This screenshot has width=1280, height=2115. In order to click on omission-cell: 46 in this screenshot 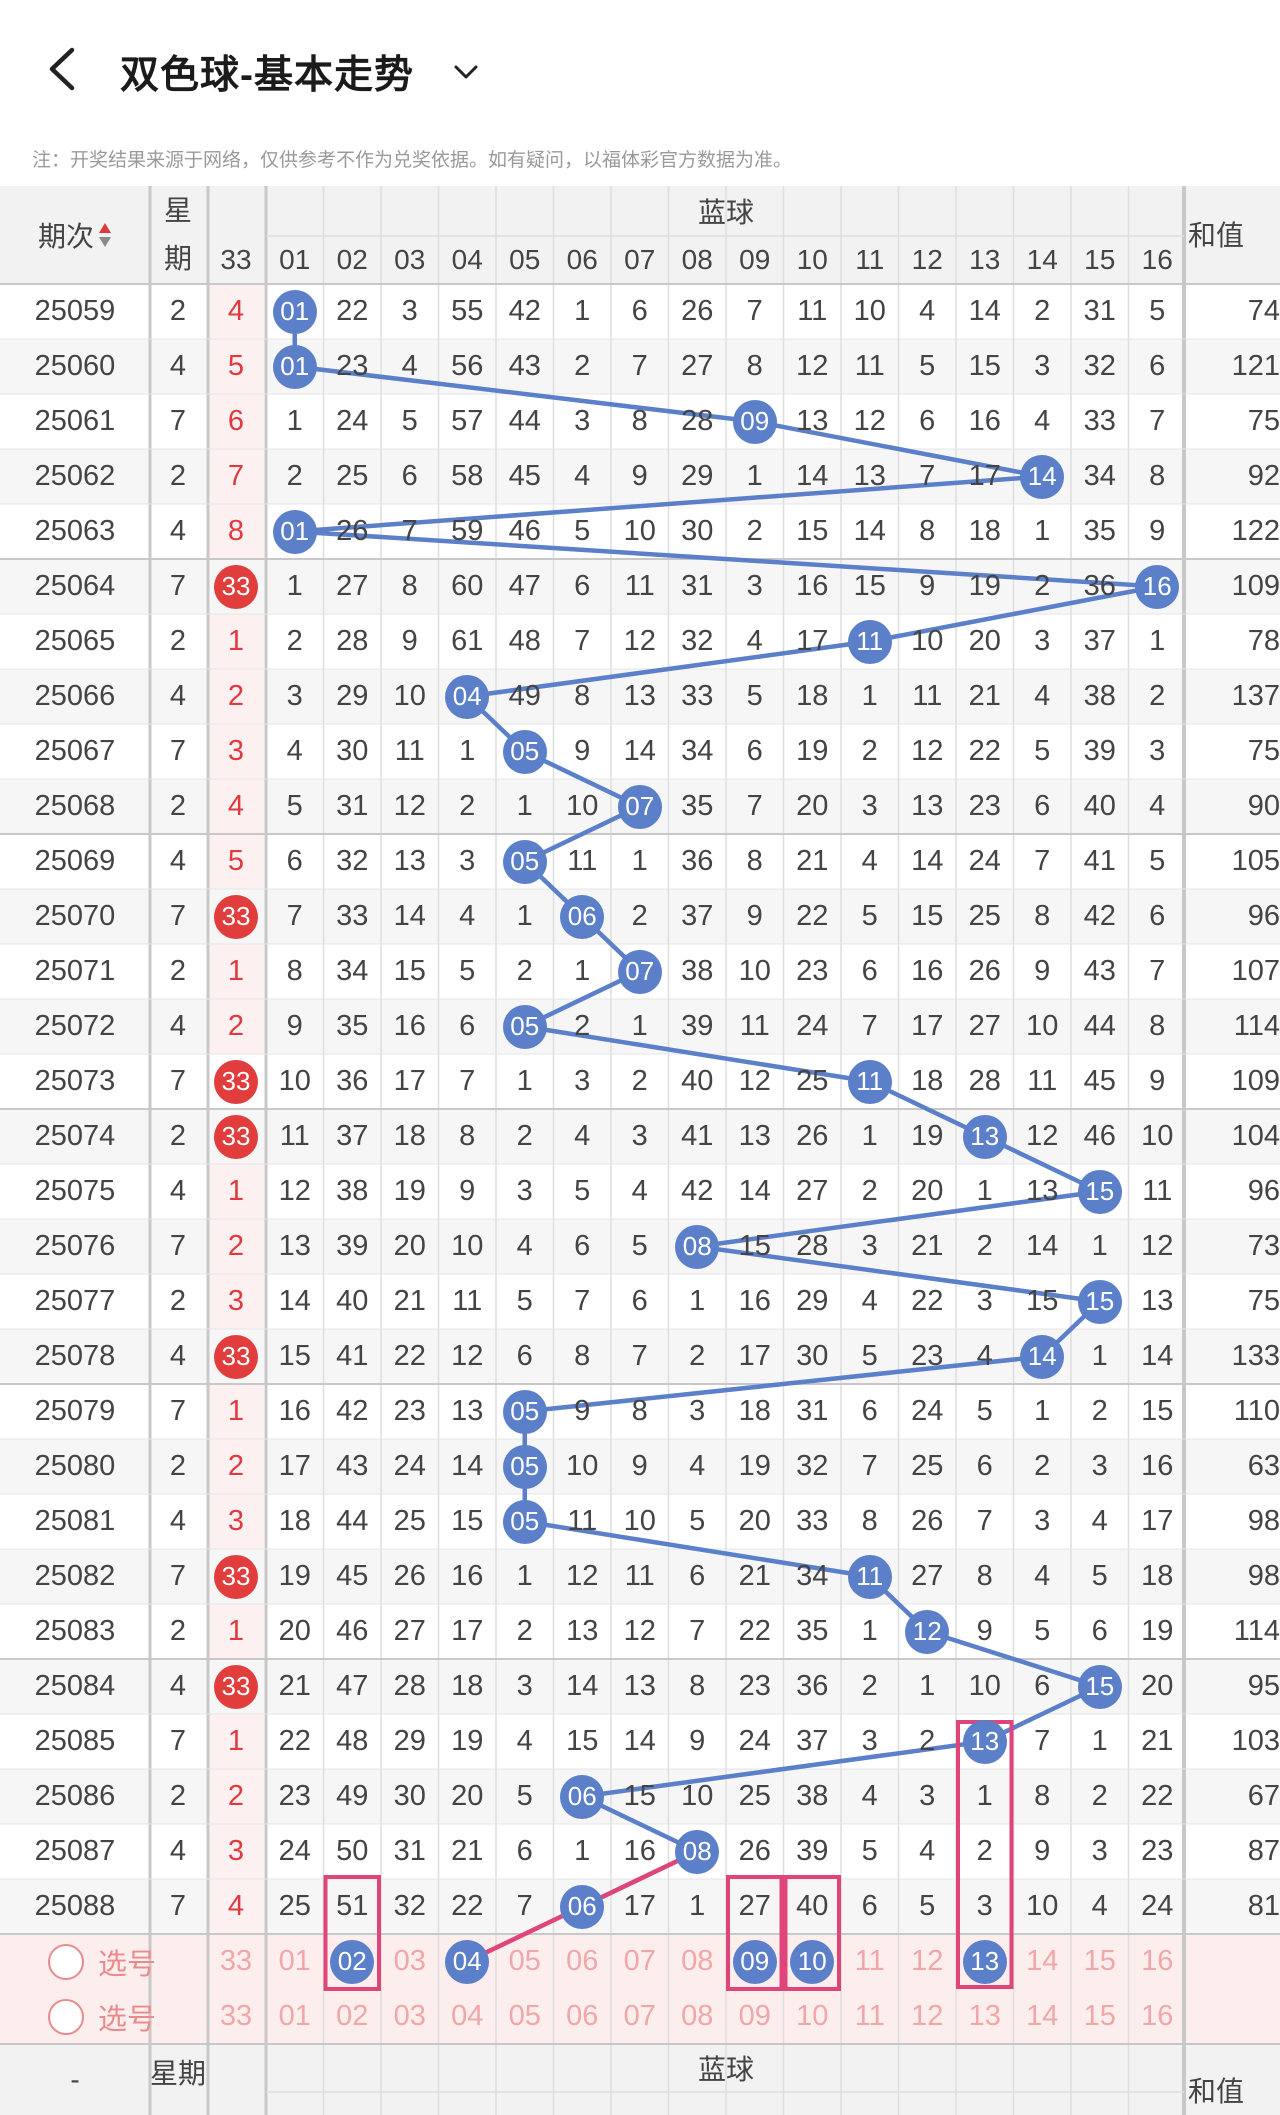, I will do `click(524, 531)`.